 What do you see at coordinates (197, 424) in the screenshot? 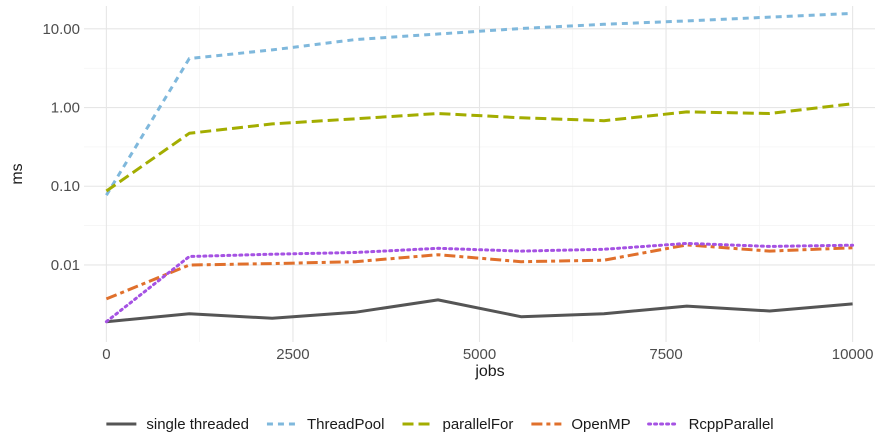
I see `legend-label: single threaded` at bounding box center [197, 424].